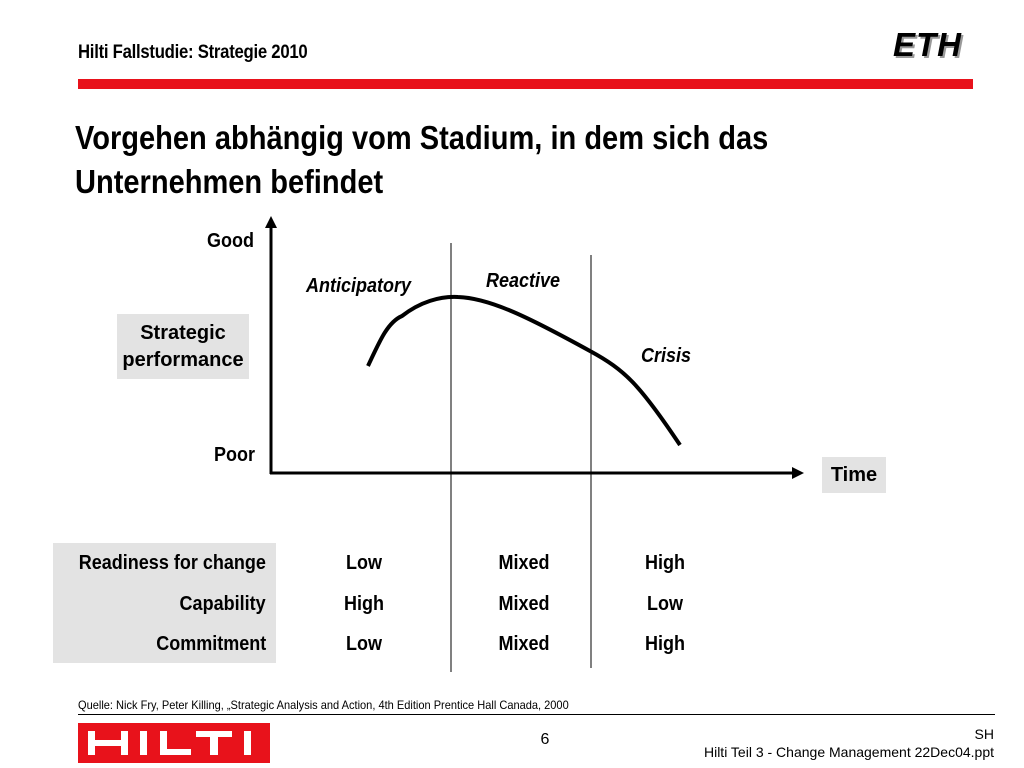  What do you see at coordinates (229, 181) in the screenshot?
I see `slide-title-line-2: Unternehmen befindet` at bounding box center [229, 181].